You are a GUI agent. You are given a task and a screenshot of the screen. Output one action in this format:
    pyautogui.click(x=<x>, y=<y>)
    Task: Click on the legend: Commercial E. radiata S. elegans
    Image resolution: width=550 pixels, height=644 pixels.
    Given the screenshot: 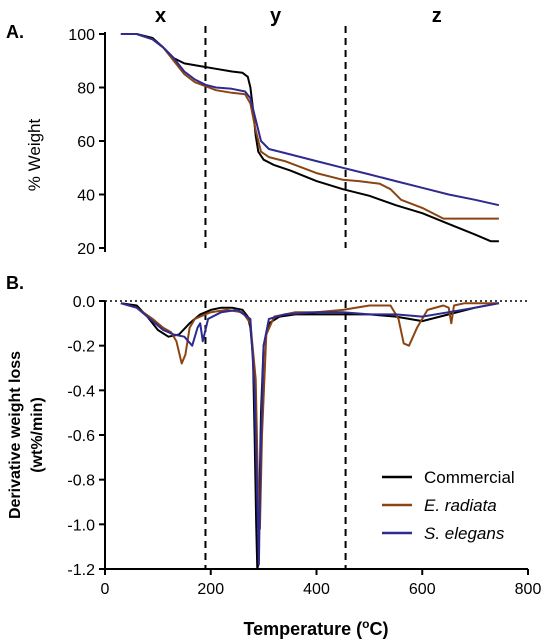 What is the action you would take?
    pyautogui.click(x=448, y=505)
    